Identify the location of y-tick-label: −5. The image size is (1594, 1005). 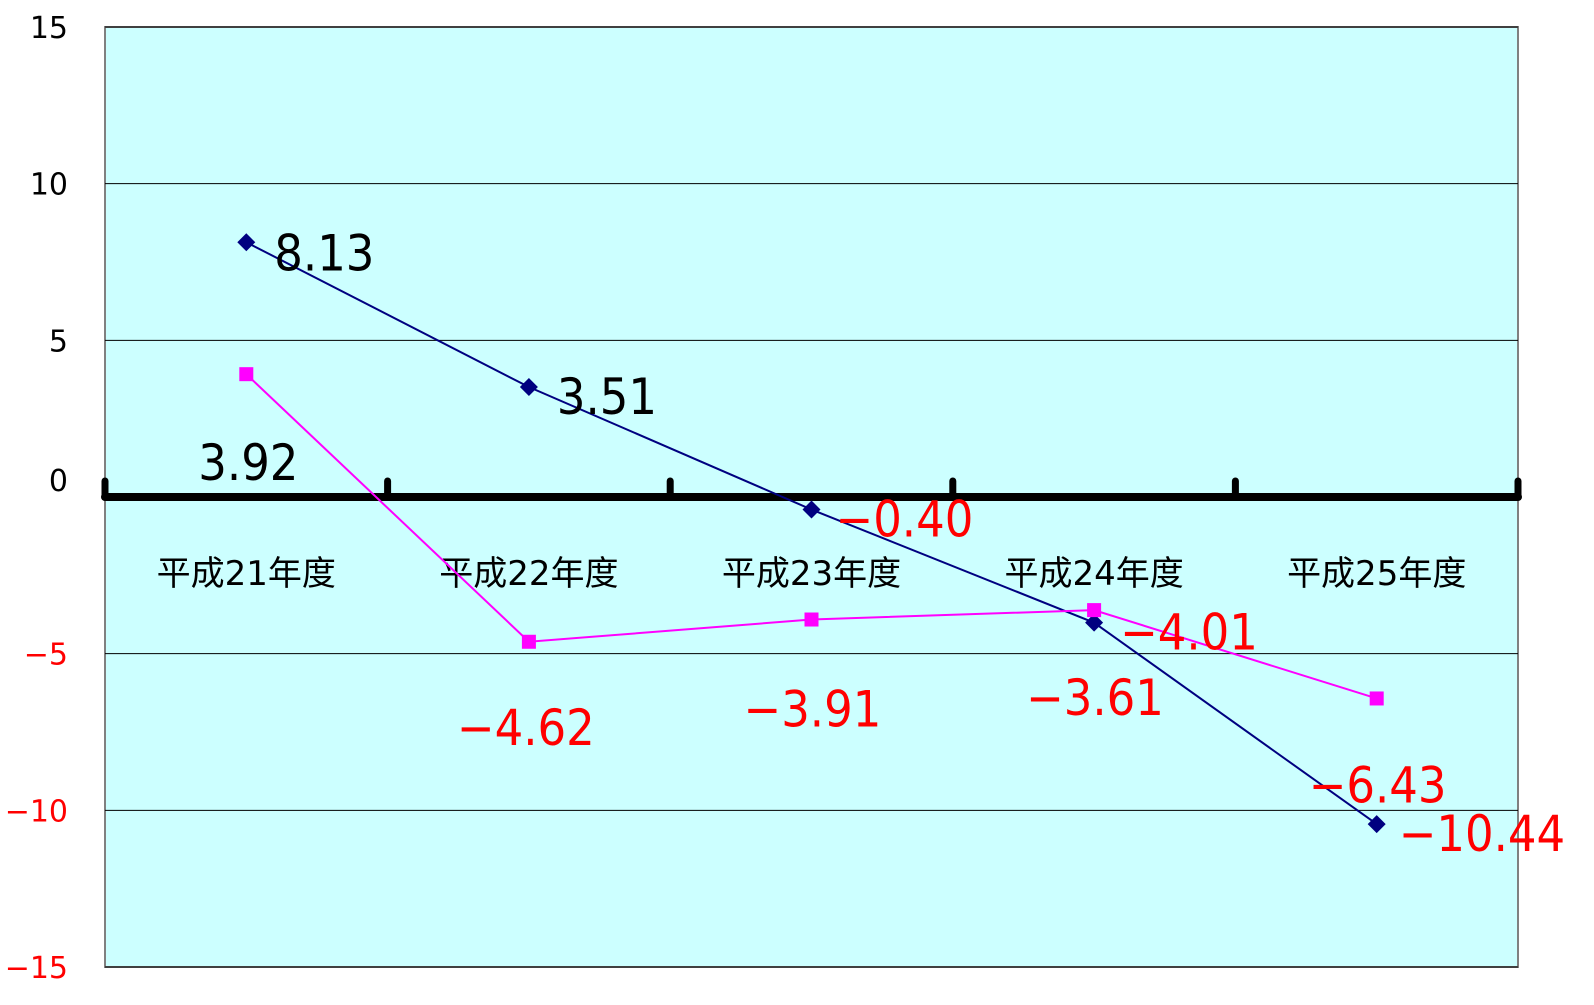
(46, 655).